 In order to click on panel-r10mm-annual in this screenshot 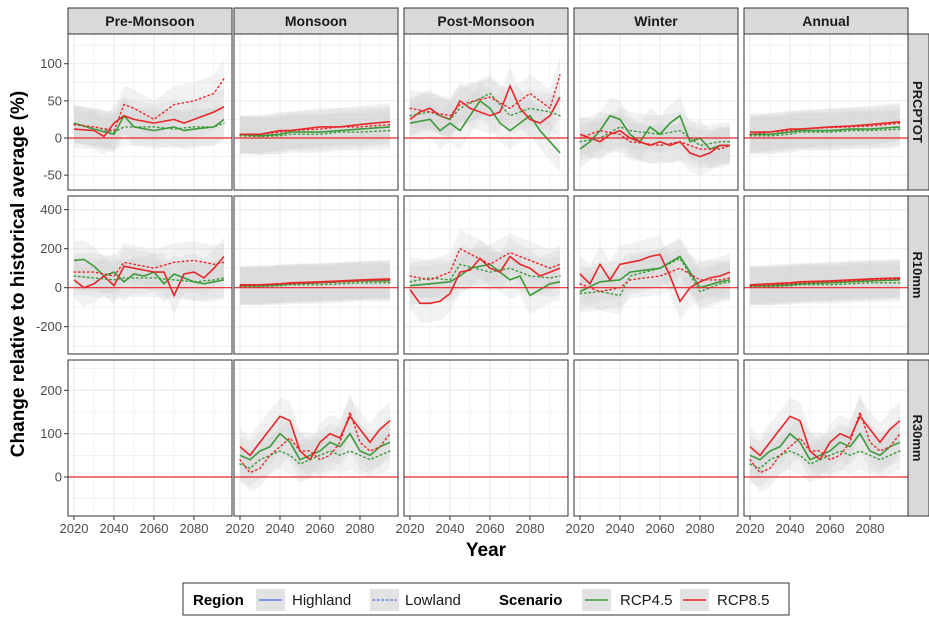, I will do `click(826, 275)`.